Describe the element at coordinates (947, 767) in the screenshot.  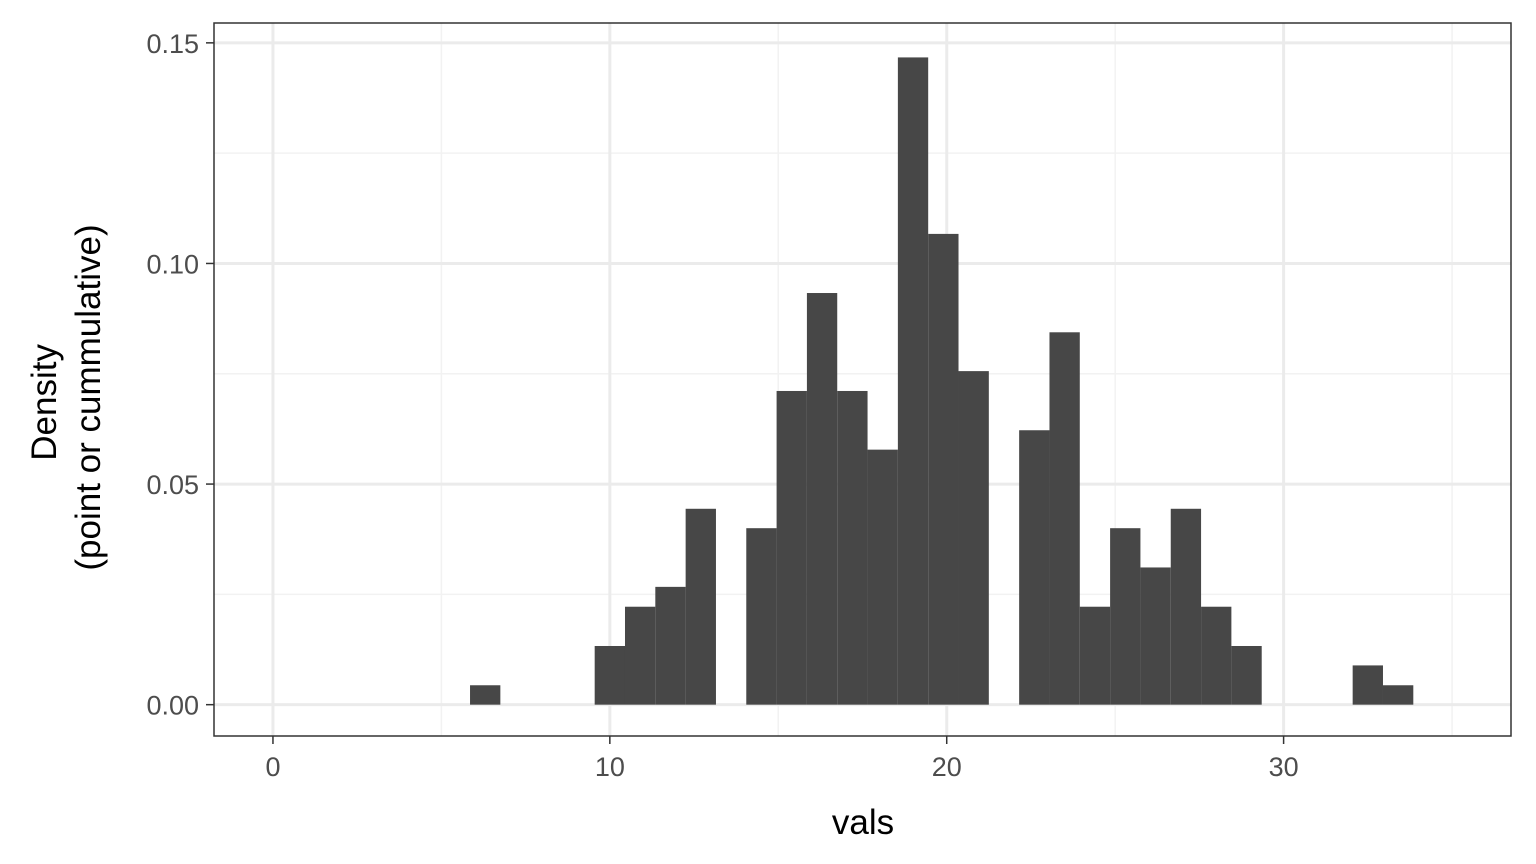
I see `x-tick-label: 20` at that location.